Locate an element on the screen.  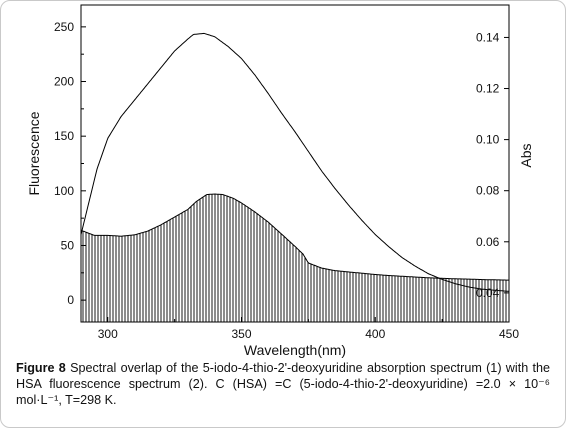
y-left-tick-label: 0 is located at coordinates (70, 300).